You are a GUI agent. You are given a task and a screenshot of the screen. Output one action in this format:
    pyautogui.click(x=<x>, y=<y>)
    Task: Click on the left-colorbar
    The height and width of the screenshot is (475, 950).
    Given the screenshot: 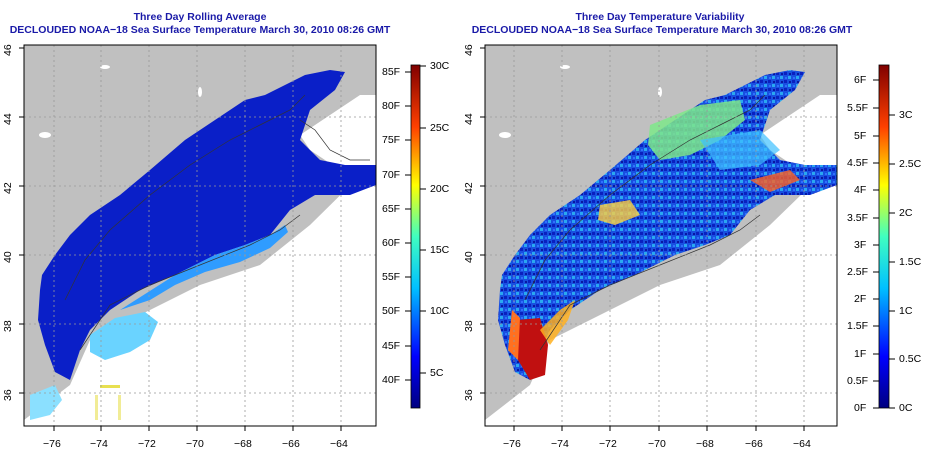 What is the action you would take?
    pyautogui.click(x=415, y=236)
    